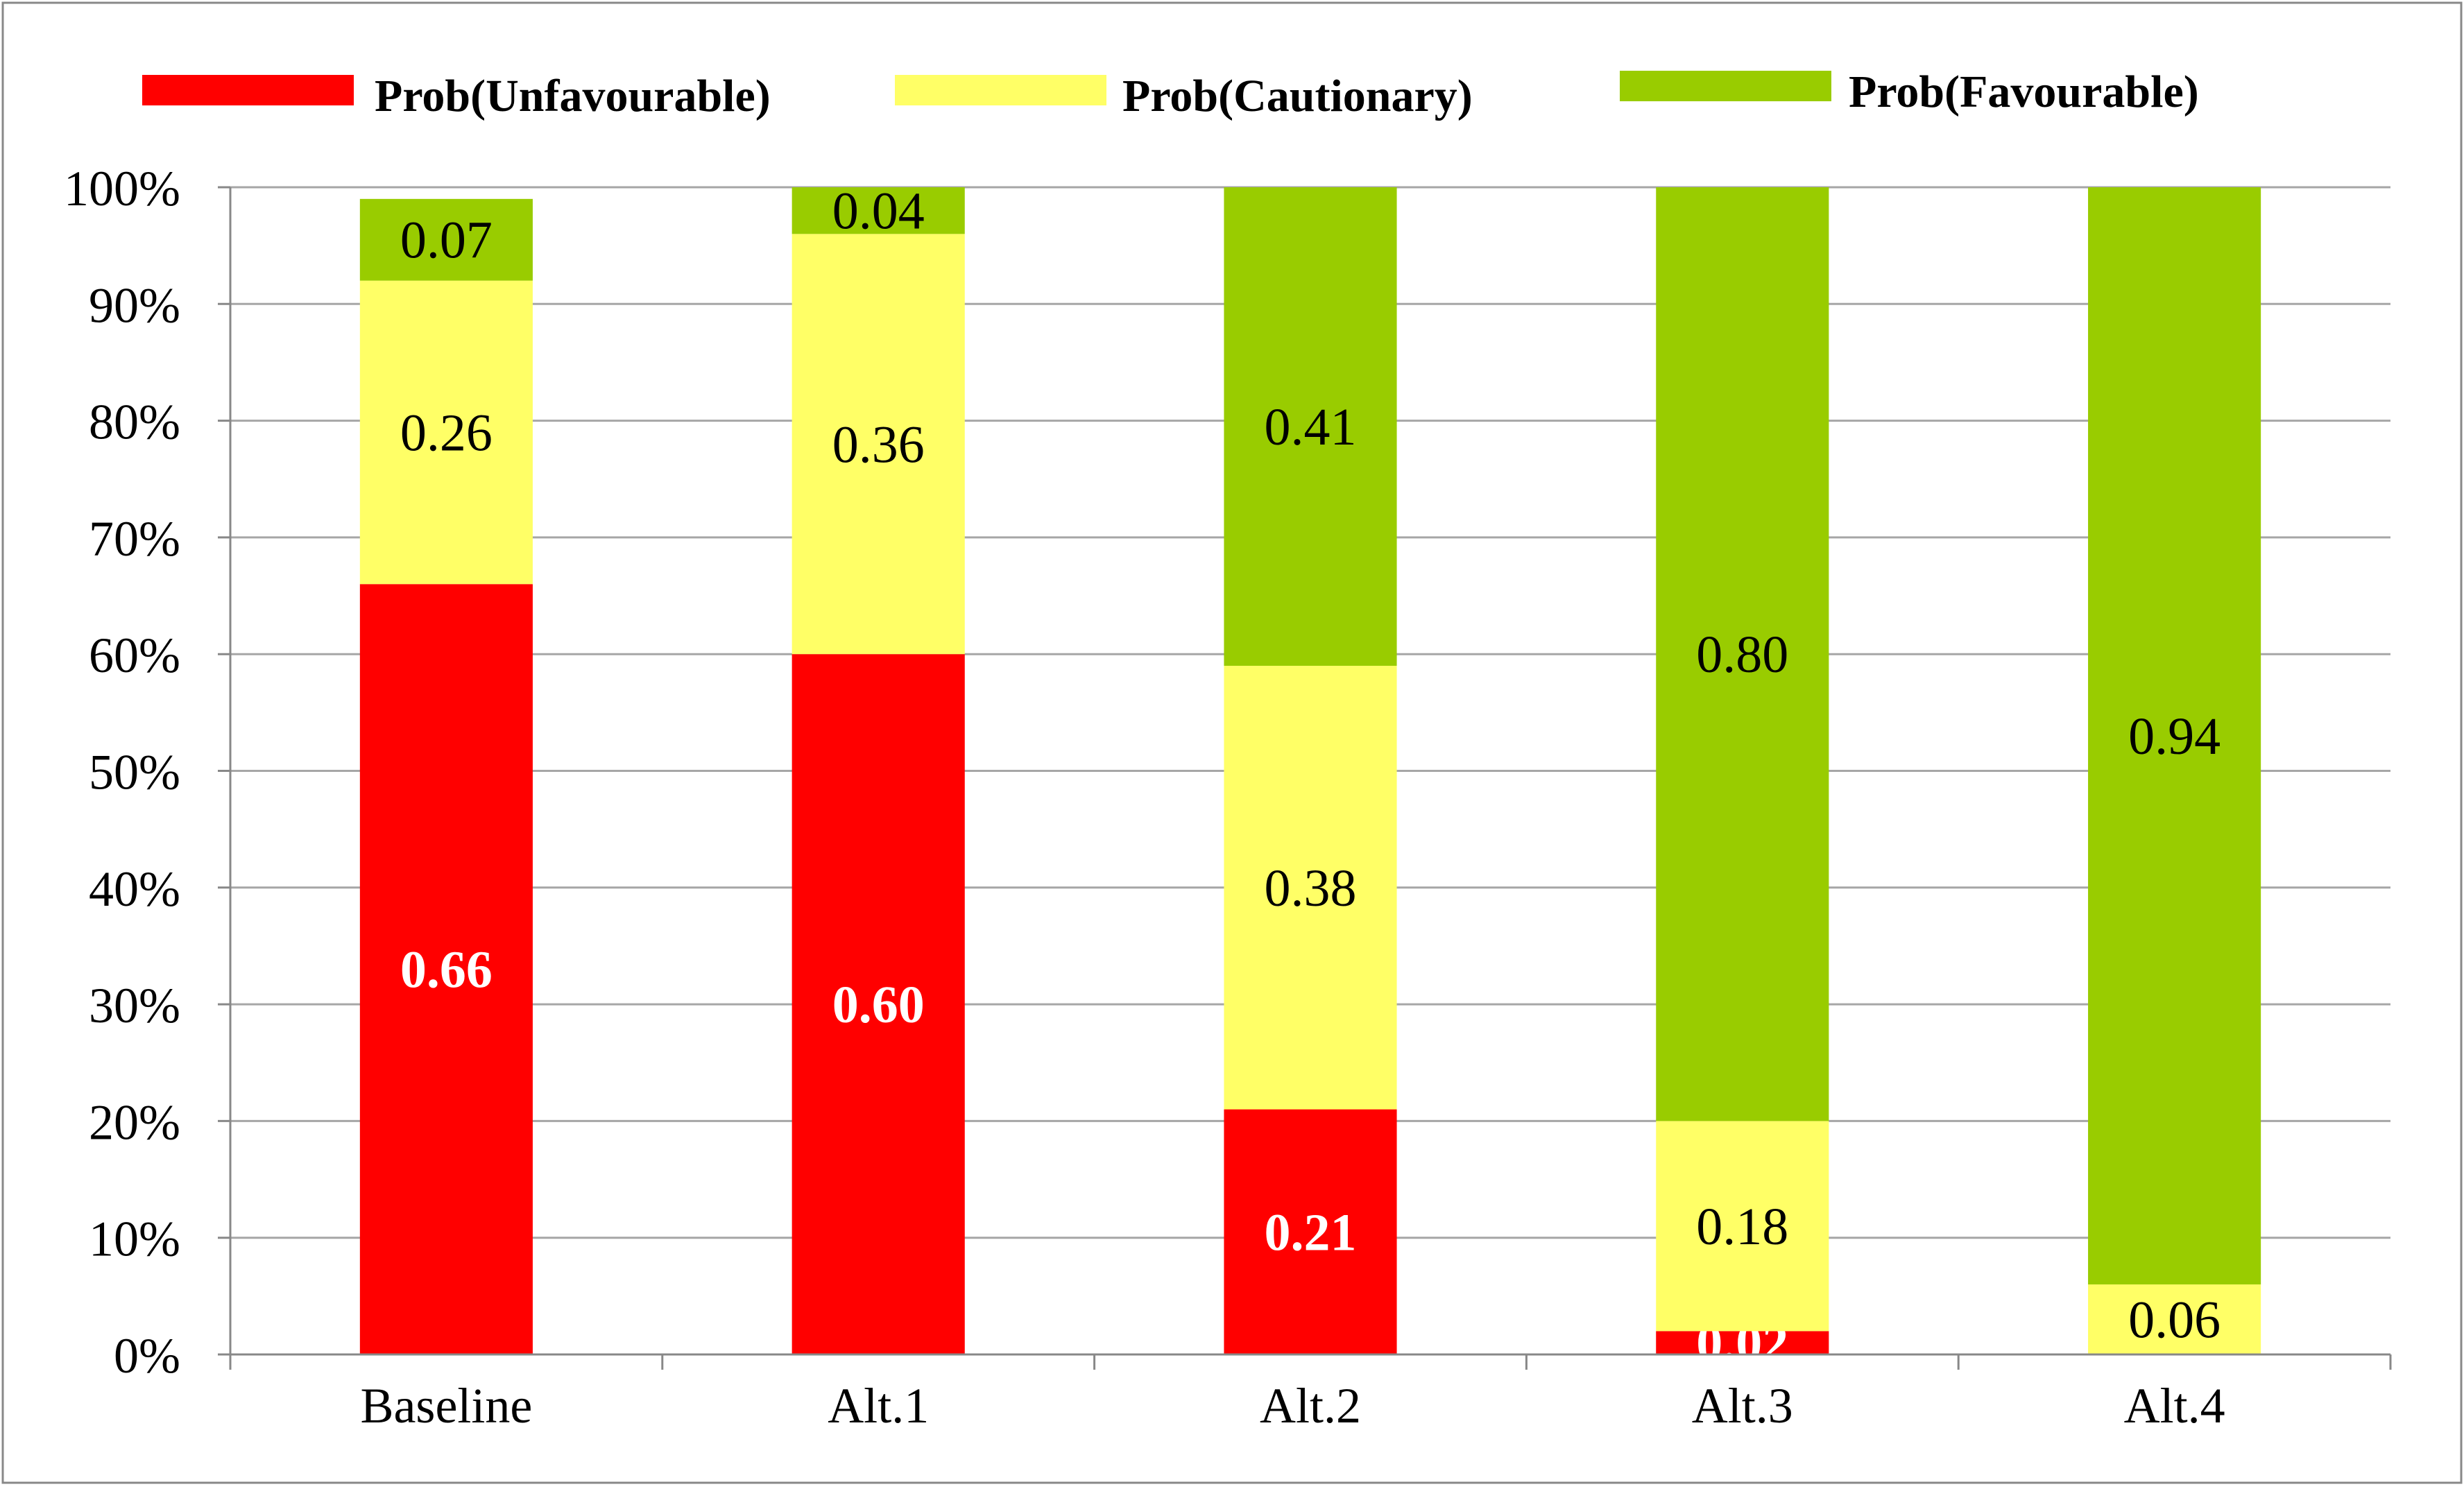 The height and width of the screenshot is (1489, 2464). I want to click on y-tick-label: 60%, so click(134, 655).